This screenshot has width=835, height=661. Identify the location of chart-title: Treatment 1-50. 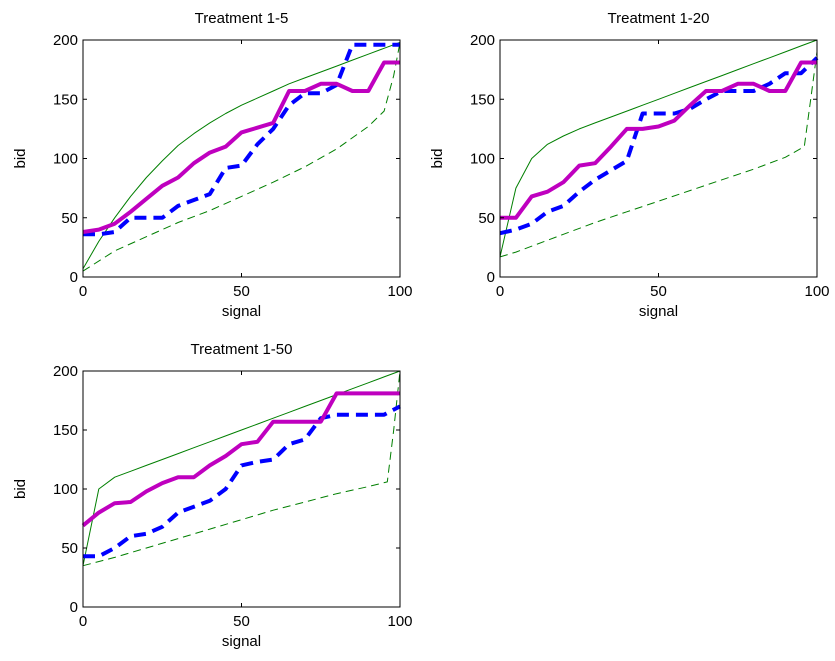
(242, 349).